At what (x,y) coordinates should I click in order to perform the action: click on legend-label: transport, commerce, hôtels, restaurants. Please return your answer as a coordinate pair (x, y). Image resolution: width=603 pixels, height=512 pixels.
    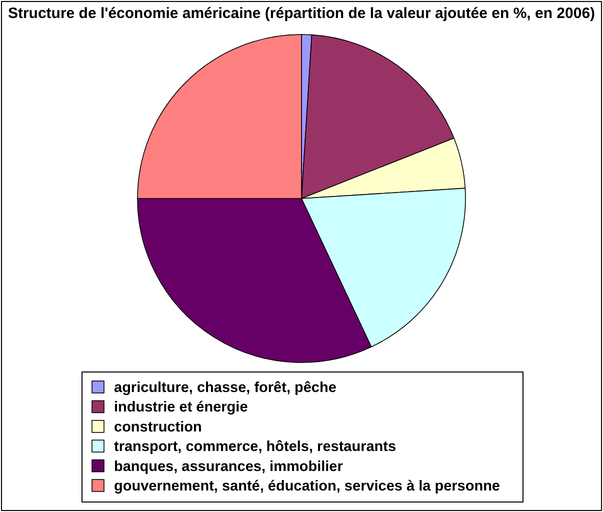
    Looking at the image, I should click on (255, 447).